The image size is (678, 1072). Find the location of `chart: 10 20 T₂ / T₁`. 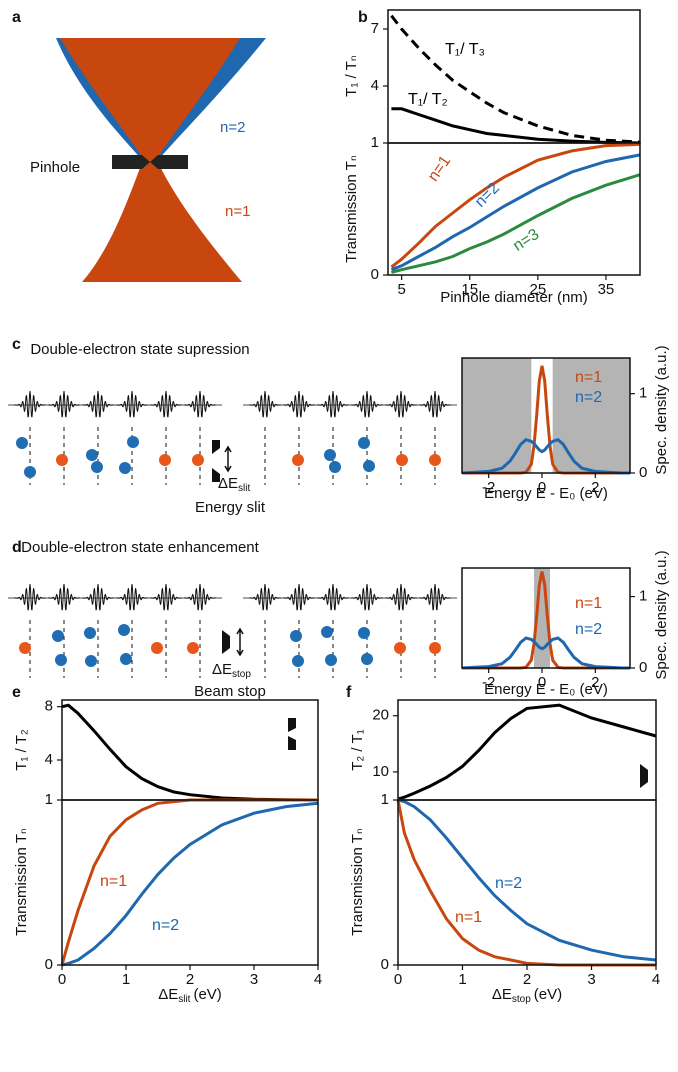

chart: 10 20 T₂ / T₁ is located at coordinates (503, 750).